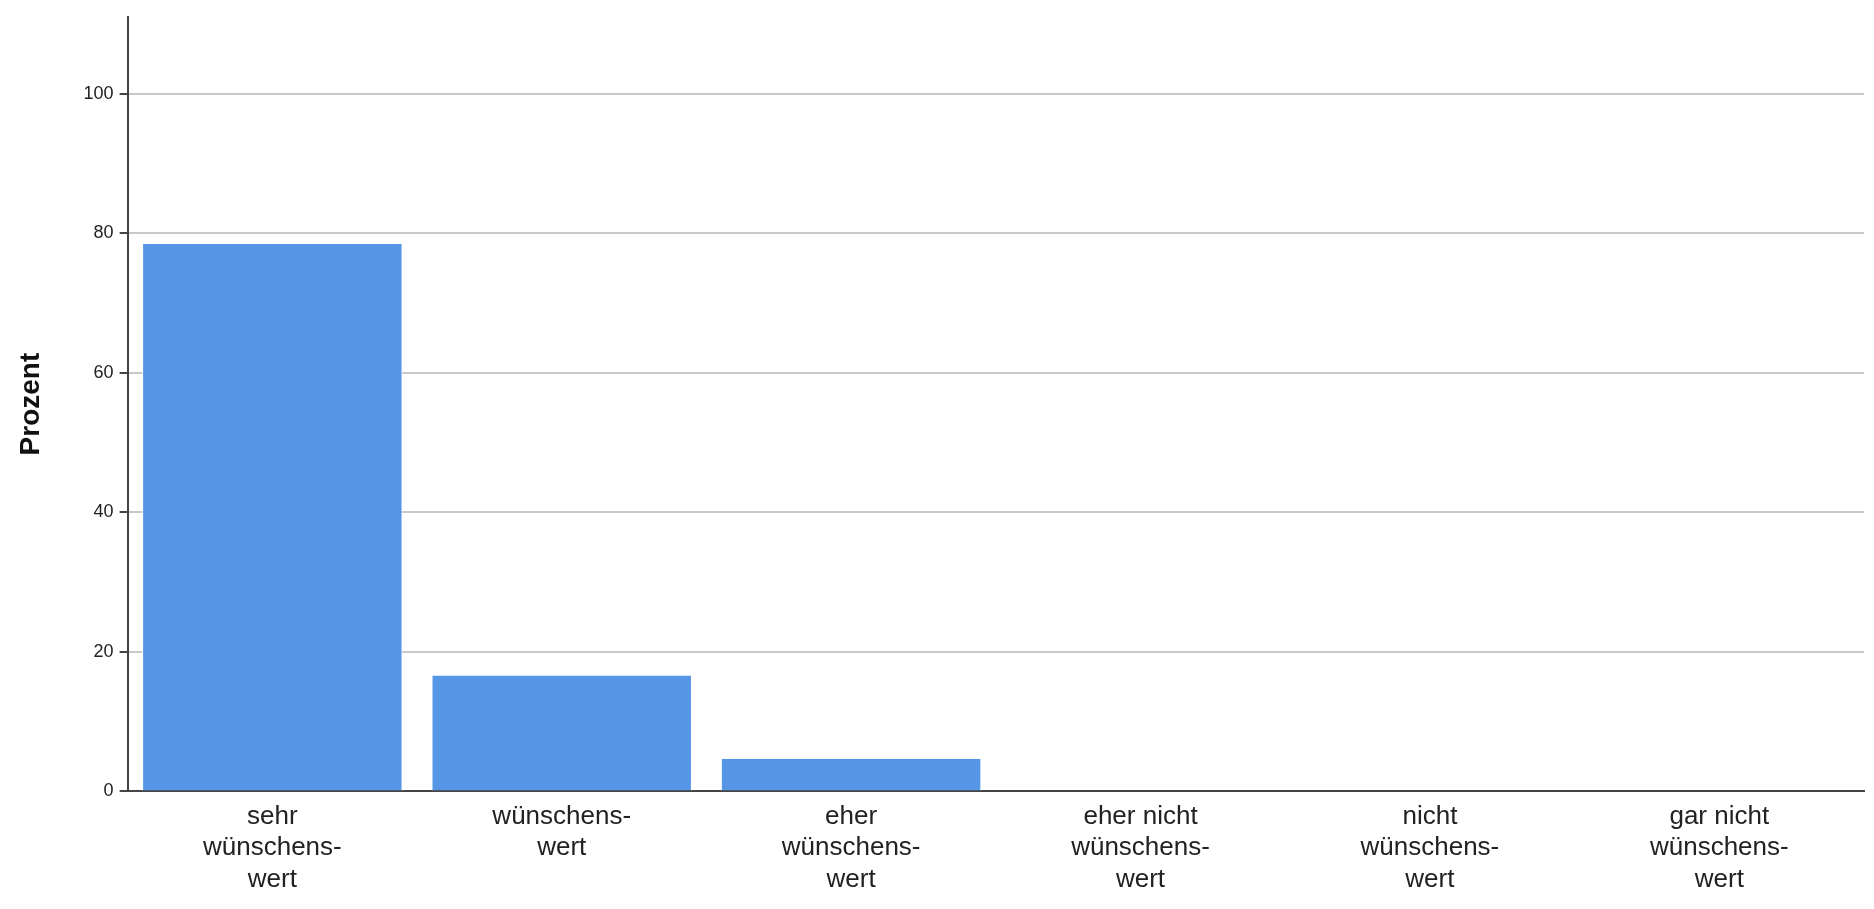 The height and width of the screenshot is (909, 1874). What do you see at coordinates (108, 790) in the screenshot?
I see `y-tick-label: 0` at bounding box center [108, 790].